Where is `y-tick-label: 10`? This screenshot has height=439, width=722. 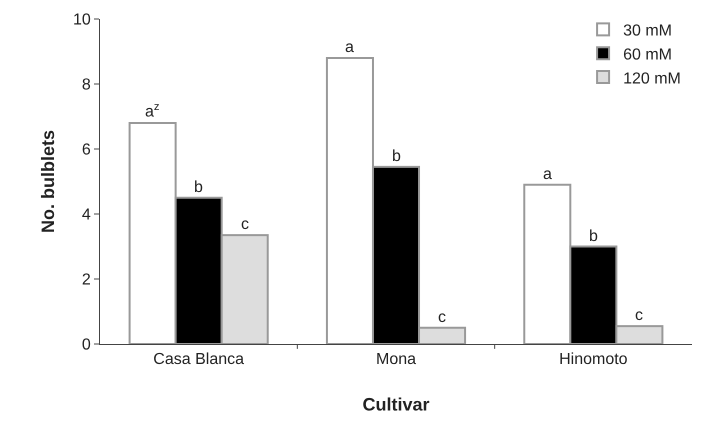
y-tick-label: 10 is located at coordinates (82, 20).